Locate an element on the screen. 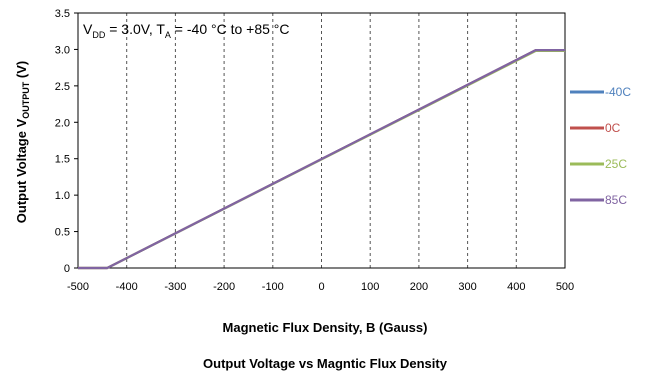  y-tick-label: 1.0 is located at coordinates (62, 196).